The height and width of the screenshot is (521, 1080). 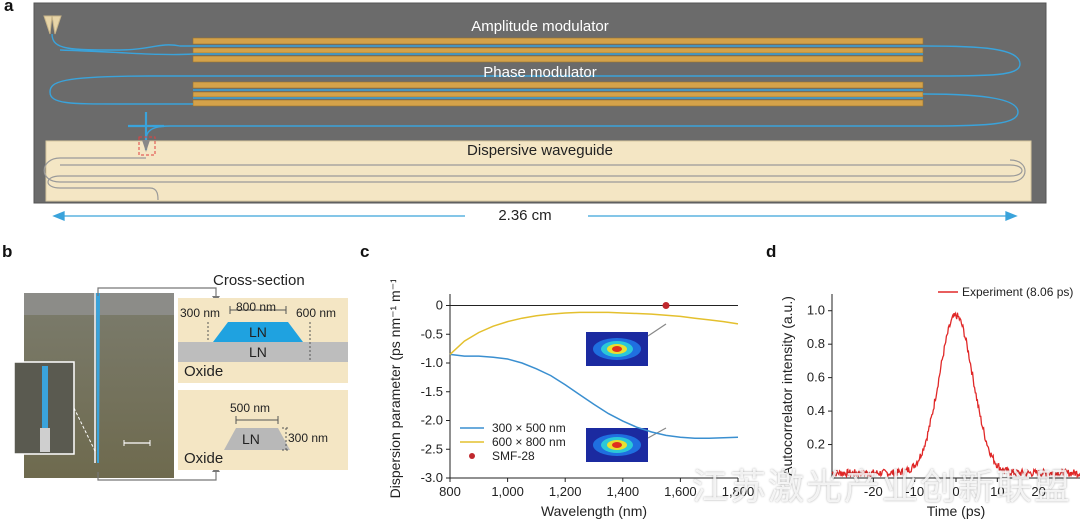 What do you see at coordinates (258, 332) in the screenshot?
I see `top-core-label: LN` at bounding box center [258, 332].